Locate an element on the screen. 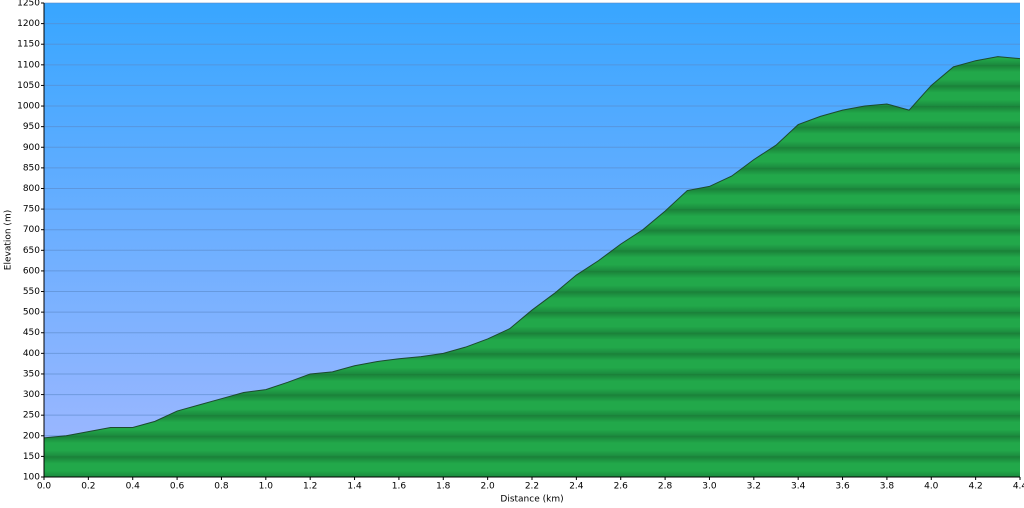  y-tick-label: 100 is located at coordinates (31, 478).